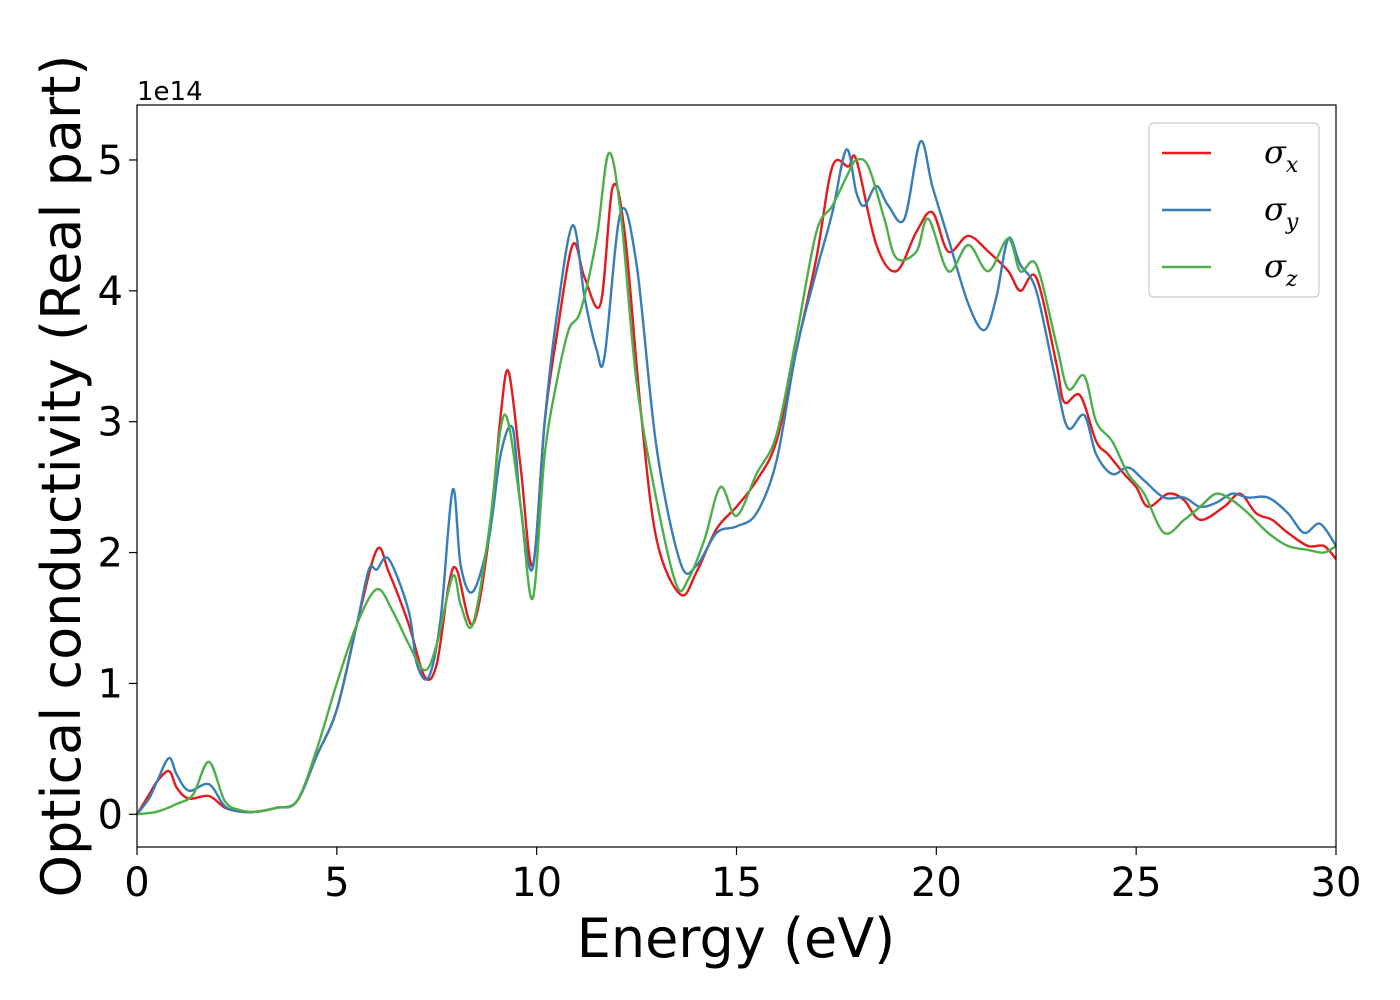 The image size is (1400, 1000). What do you see at coordinates (110, 554) in the screenshot?
I see `y-tick-label: 2` at bounding box center [110, 554].